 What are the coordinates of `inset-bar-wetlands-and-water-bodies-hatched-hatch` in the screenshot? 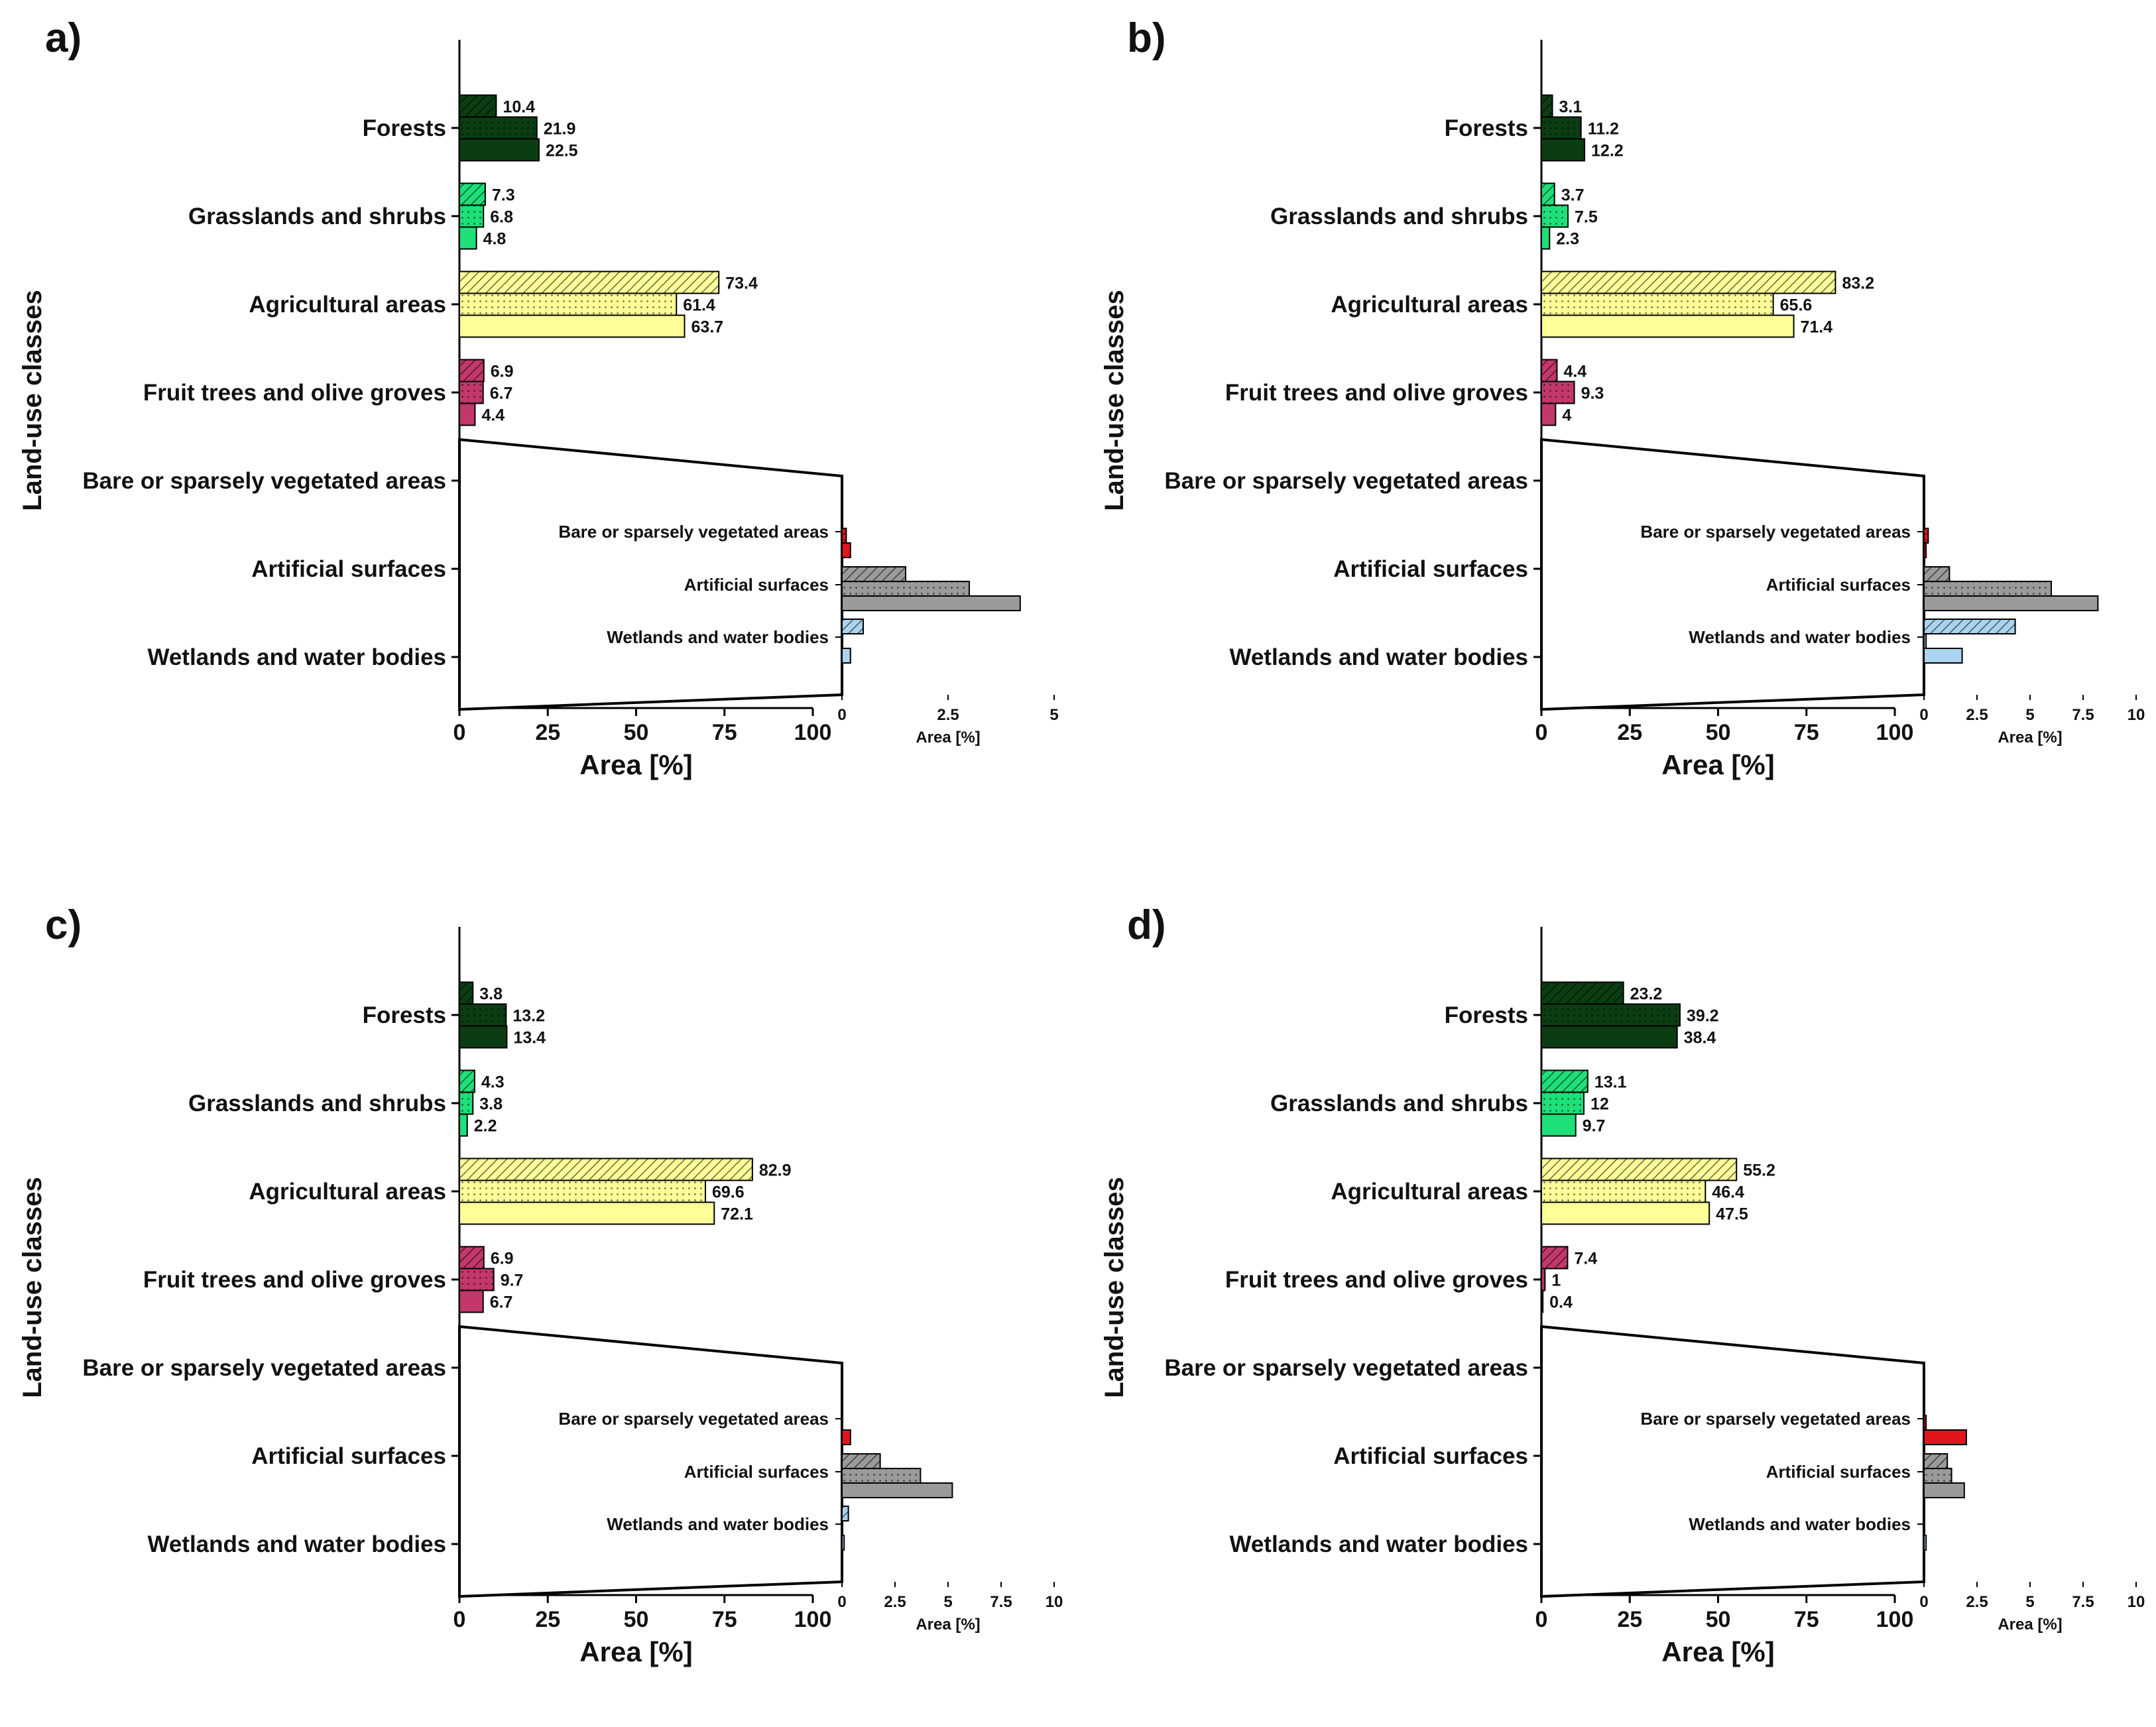 It's located at (1970, 626).